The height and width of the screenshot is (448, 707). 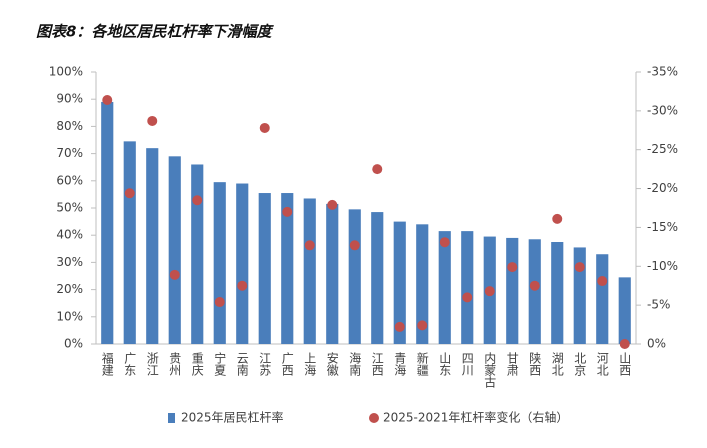 I want to click on y-tick-label: 80%, so click(x=69, y=126).